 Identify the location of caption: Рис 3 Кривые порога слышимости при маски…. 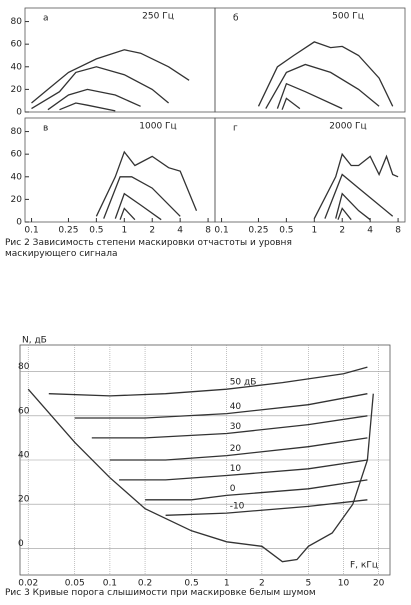
(160, 593).